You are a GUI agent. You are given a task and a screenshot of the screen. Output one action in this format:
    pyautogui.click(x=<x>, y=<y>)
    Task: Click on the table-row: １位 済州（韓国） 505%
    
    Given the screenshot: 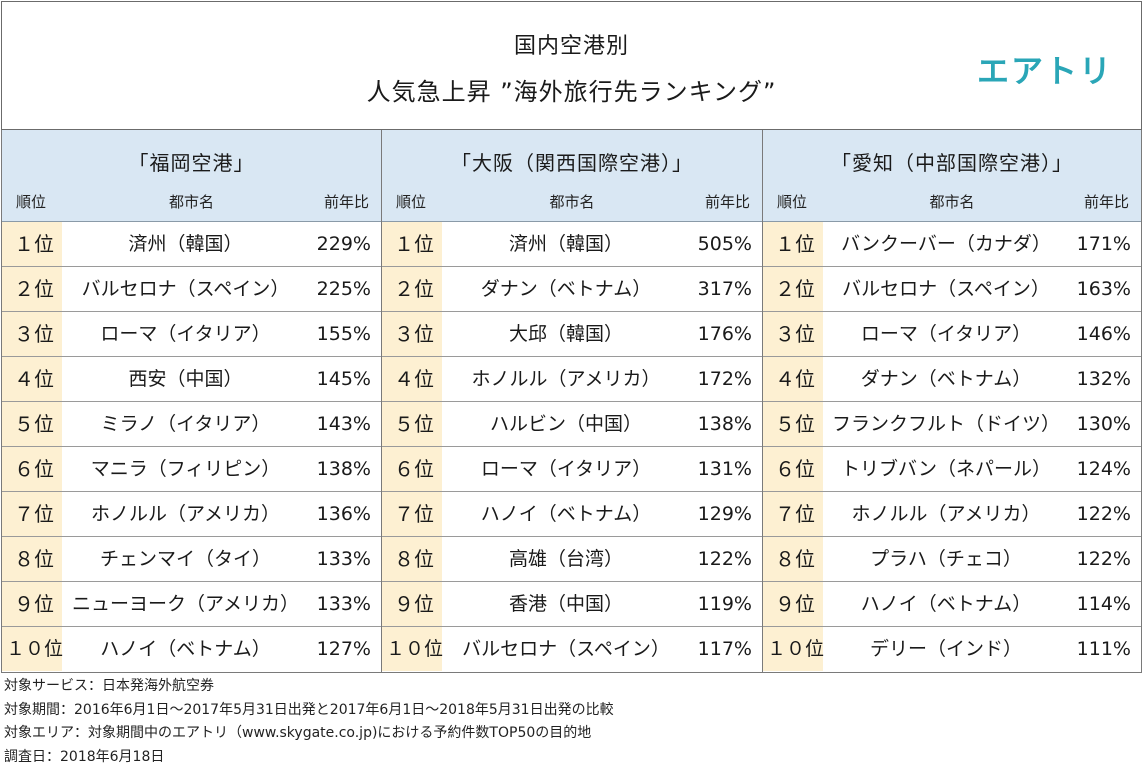 What is the action you would take?
    pyautogui.click(x=572, y=244)
    